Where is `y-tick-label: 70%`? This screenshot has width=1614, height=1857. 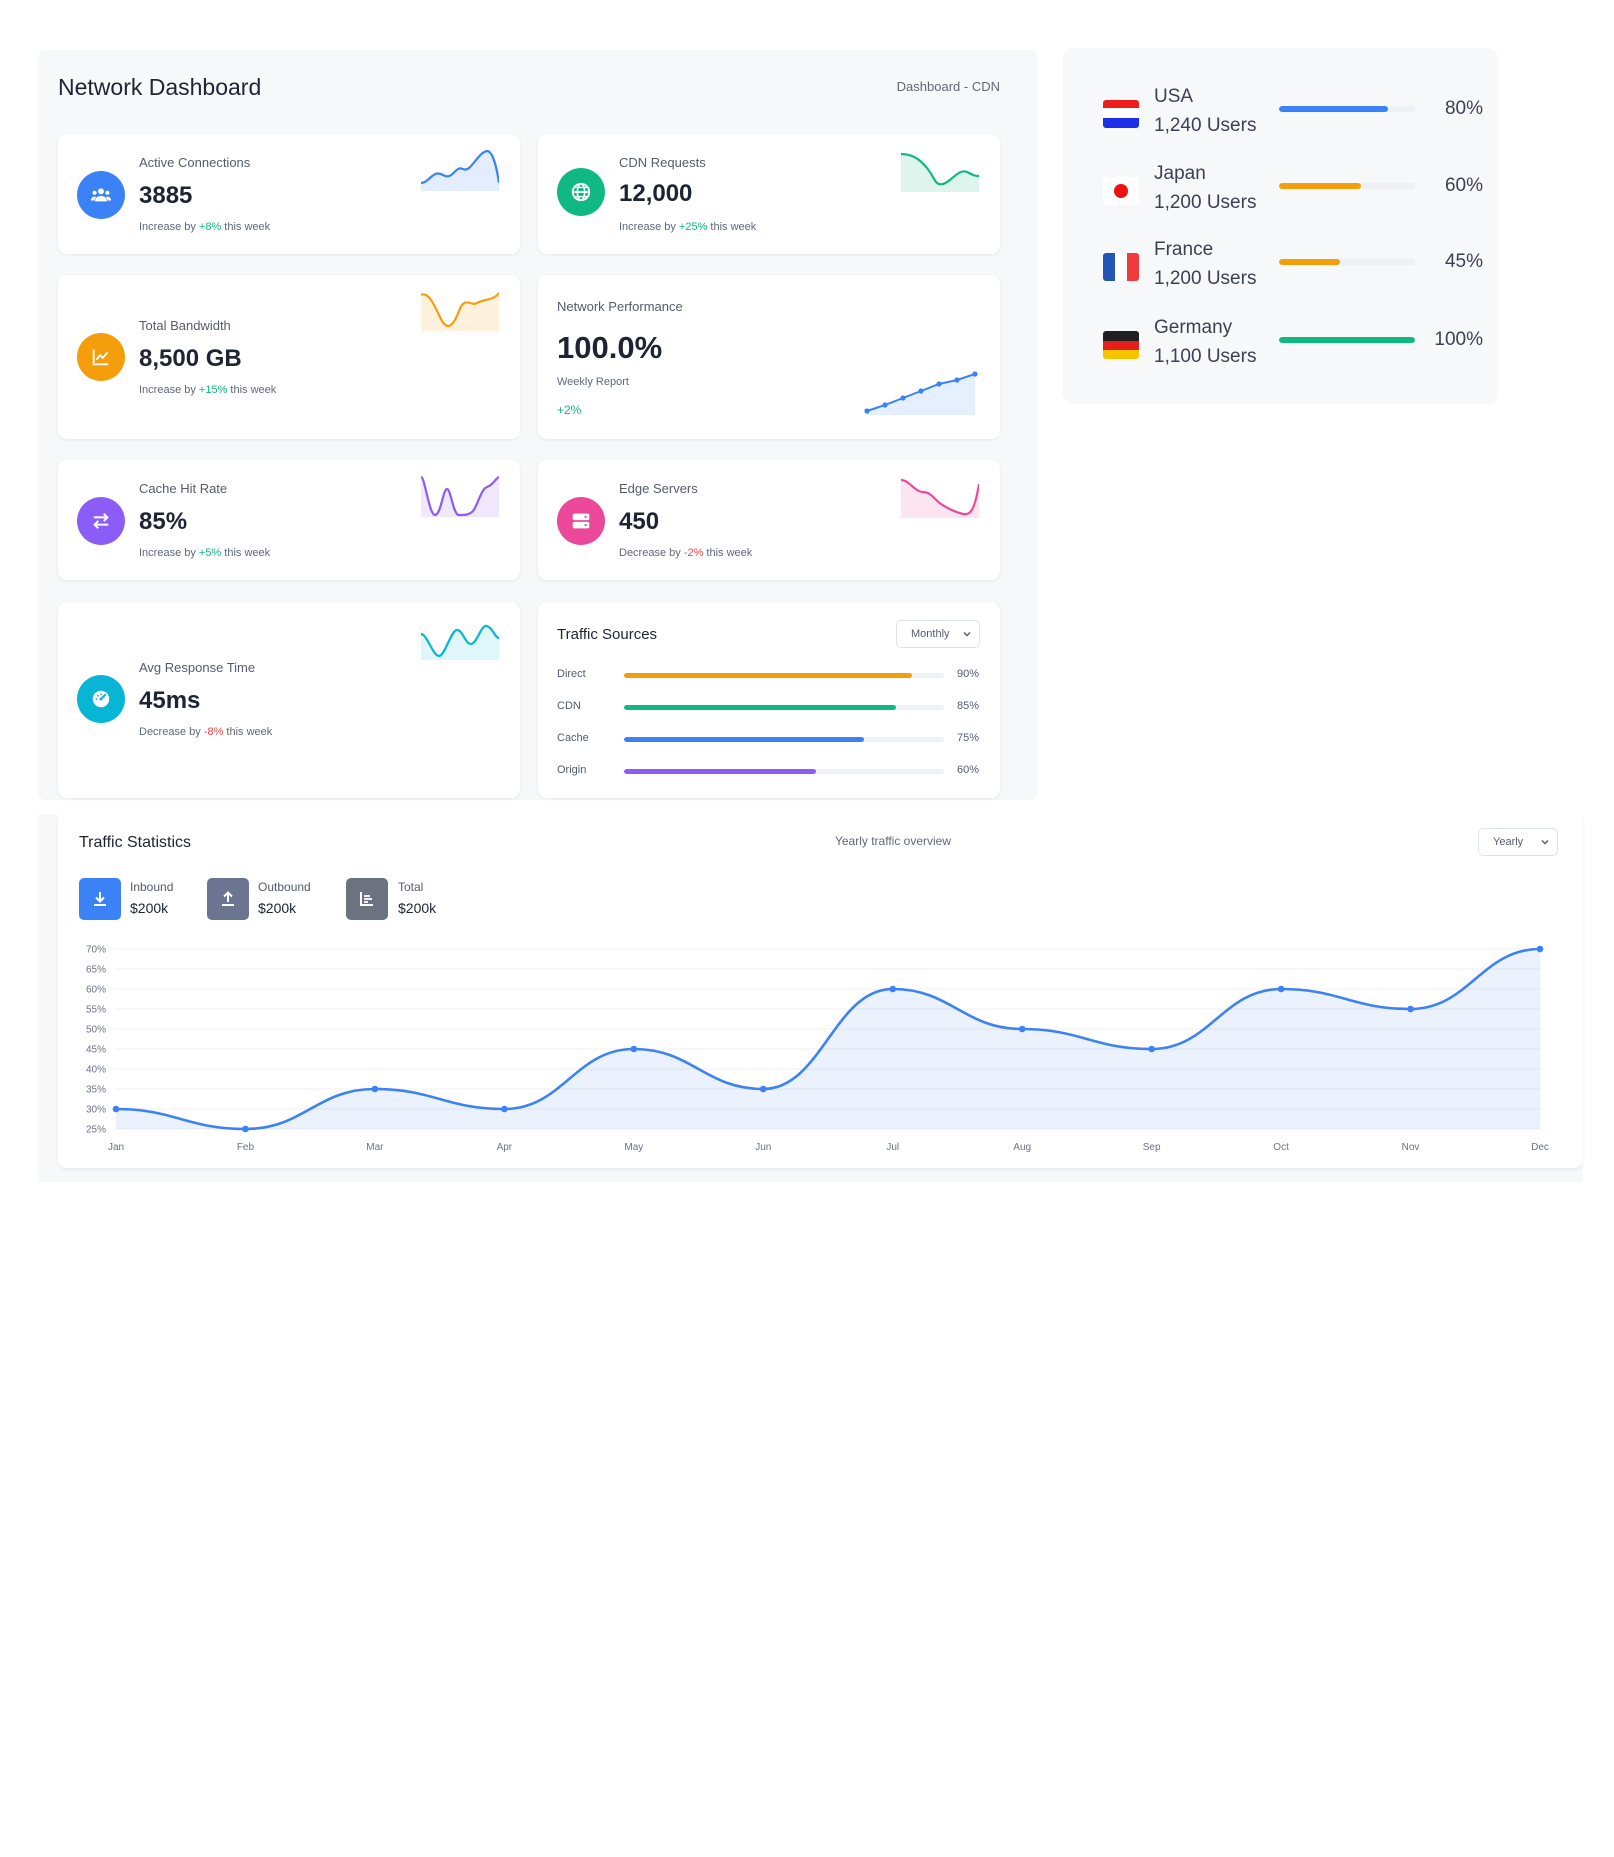 y-tick-label: 70% is located at coordinates (96, 950).